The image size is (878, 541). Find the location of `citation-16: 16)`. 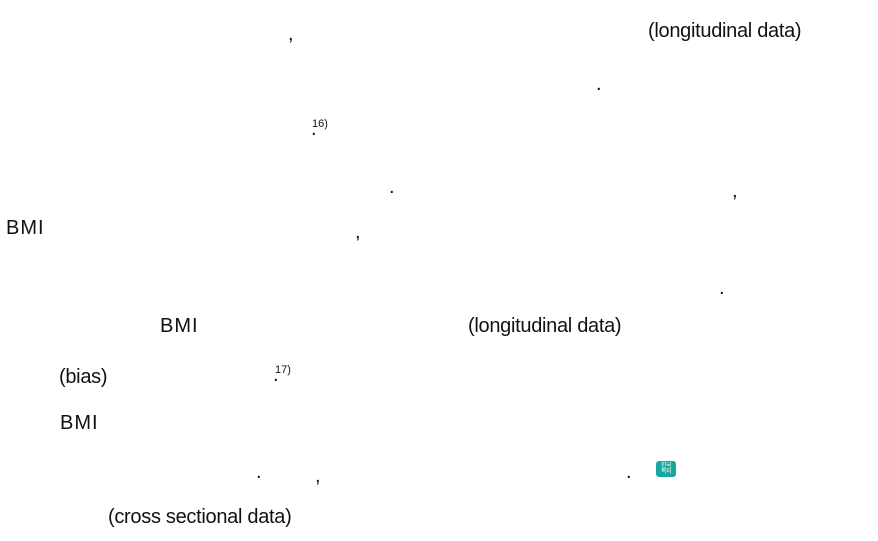

citation-16: 16) is located at coordinates (320, 124).